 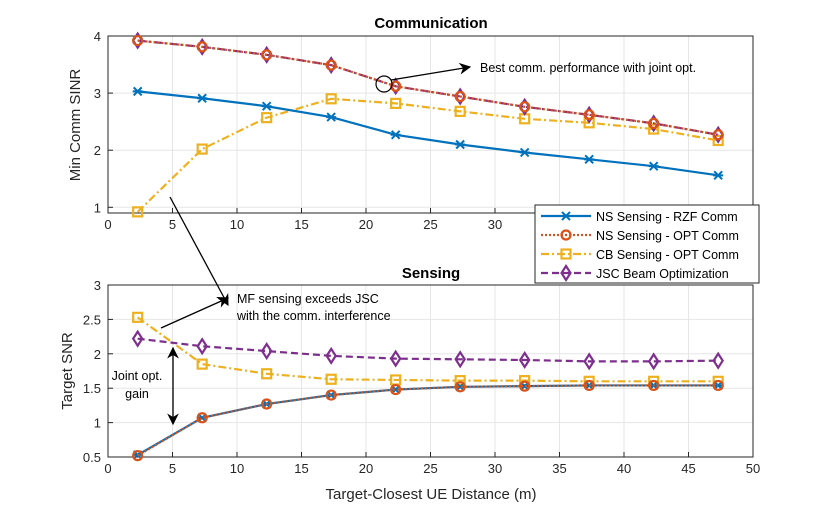 What do you see at coordinates (688, 468) in the screenshot?
I see `x-tick-label: 45` at bounding box center [688, 468].